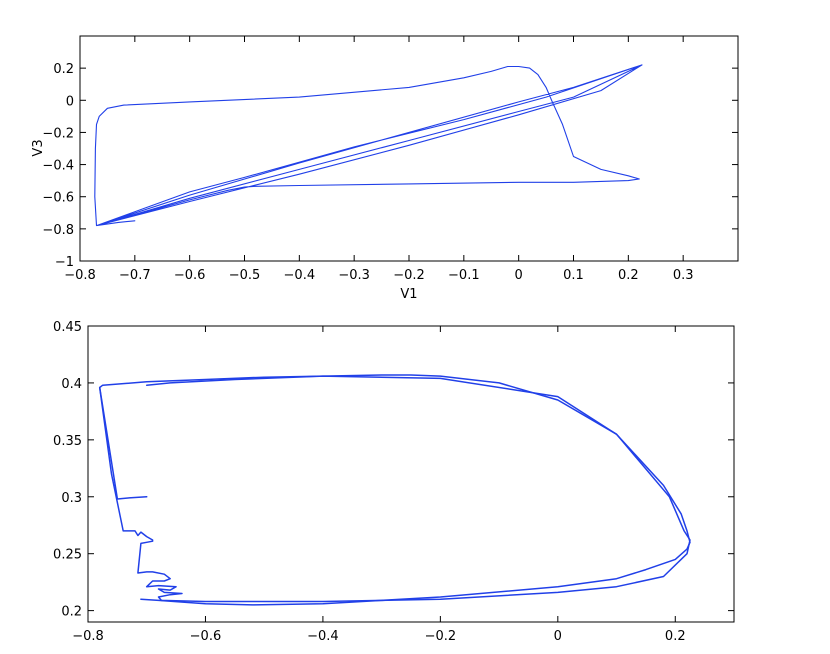 This screenshot has width=830, height=654. What do you see at coordinates (441, 636) in the screenshot?
I see `bottom-plot-x-tick-label: −0.2` at bounding box center [441, 636].